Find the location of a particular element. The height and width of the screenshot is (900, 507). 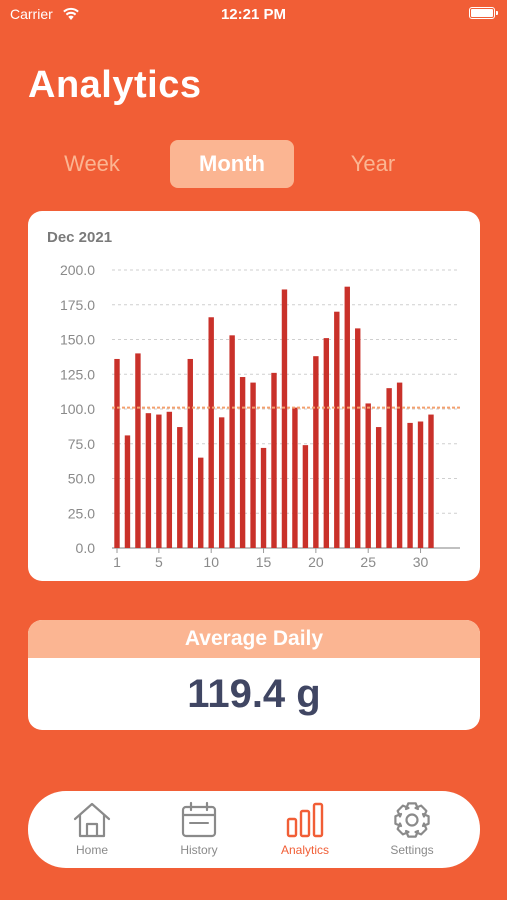

average-value: 119.4 g is located at coordinates (254, 694).